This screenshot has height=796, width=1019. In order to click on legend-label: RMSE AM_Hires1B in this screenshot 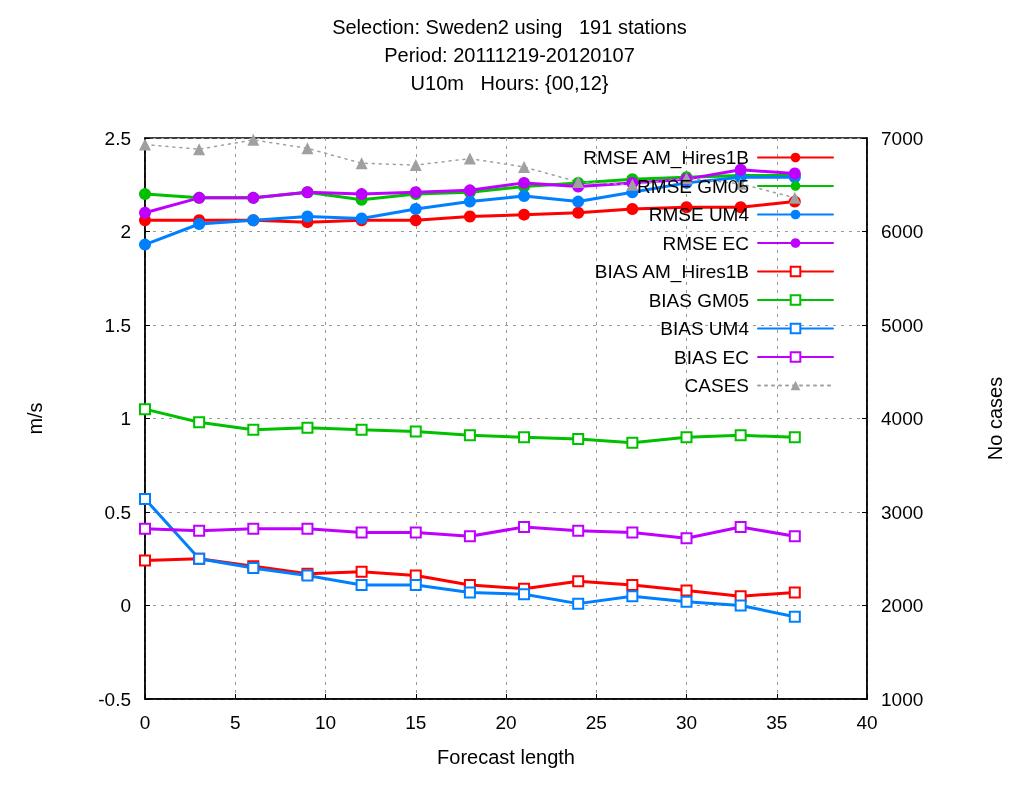, I will do `click(666, 158)`.